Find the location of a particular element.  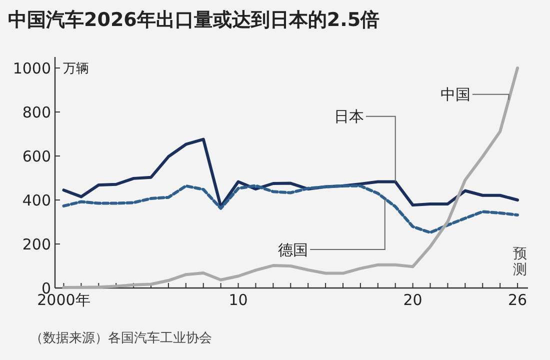

x-tick-label: 26 is located at coordinates (518, 300).